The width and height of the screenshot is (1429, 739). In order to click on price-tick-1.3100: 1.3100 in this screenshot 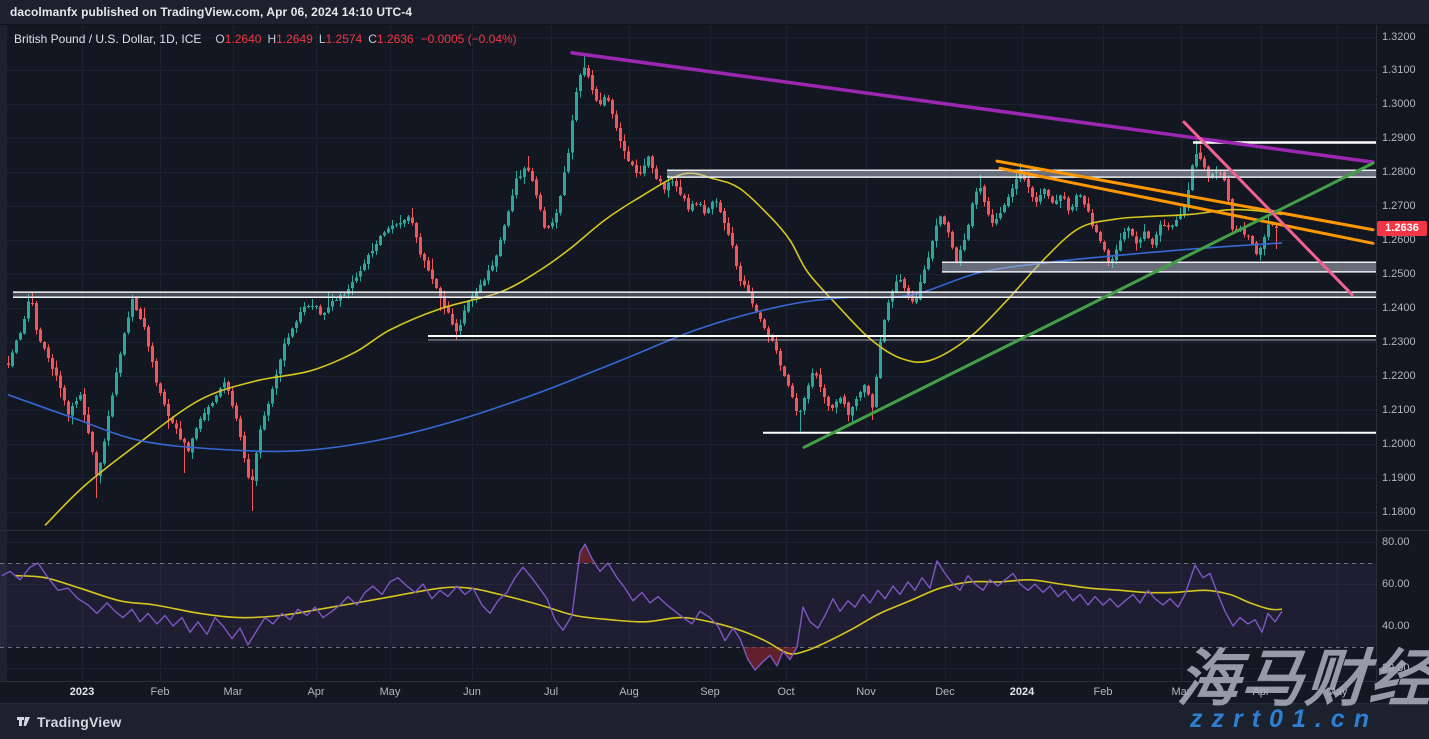, I will do `click(1399, 70)`.